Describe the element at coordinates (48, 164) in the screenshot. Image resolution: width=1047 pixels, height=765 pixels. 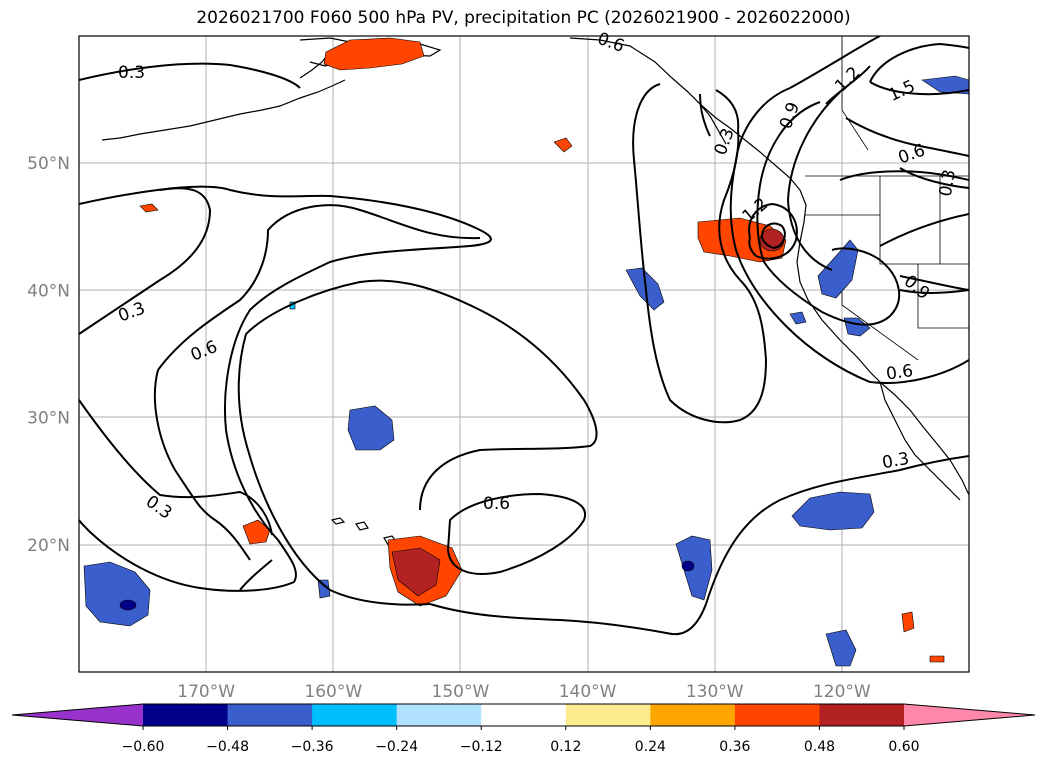
I see `latitude-tick-label: 50°N` at that location.